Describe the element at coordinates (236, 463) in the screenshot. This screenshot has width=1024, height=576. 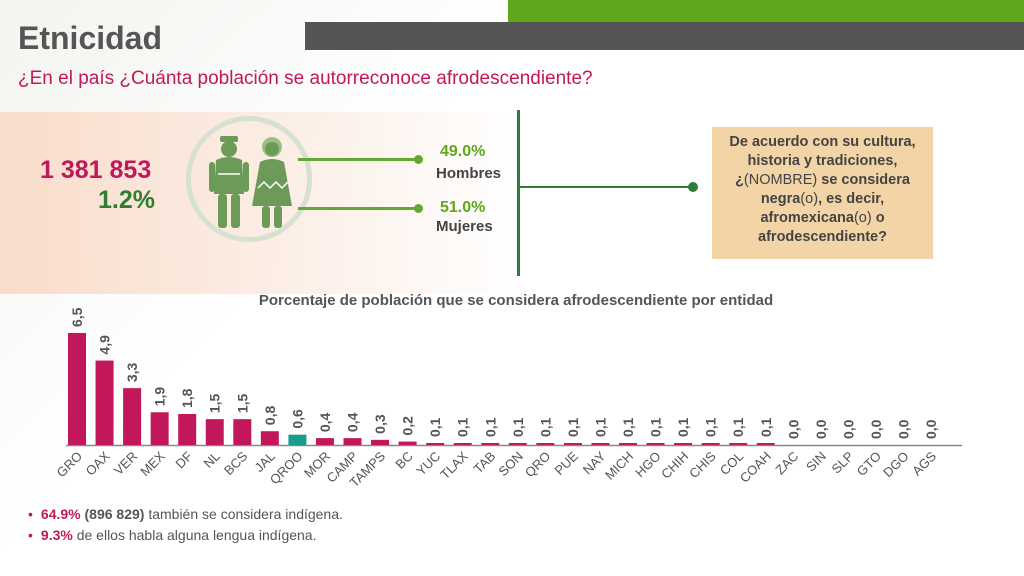
I see `category-label-bcs: BCS` at that location.